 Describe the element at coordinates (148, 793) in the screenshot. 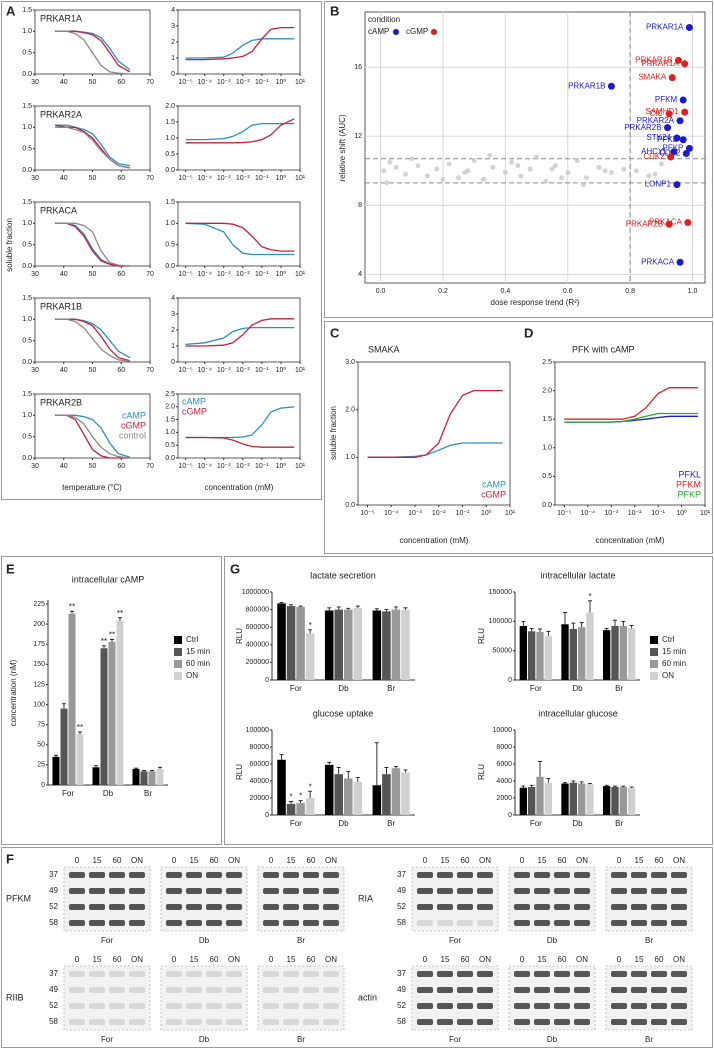

I see `x-tick-label: Br` at that location.